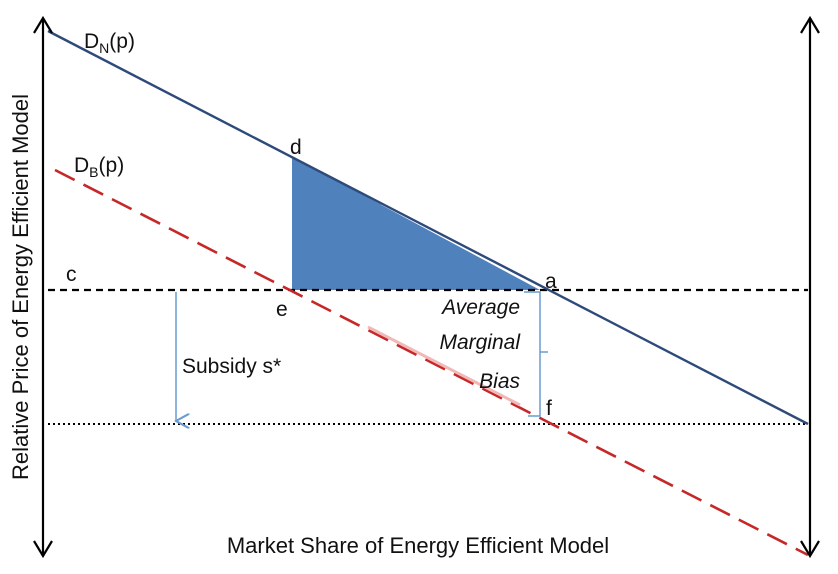 The image size is (838, 574). Describe the element at coordinates (109, 43) in the screenshot. I see `dn-curve-label: DN(p)` at that location.